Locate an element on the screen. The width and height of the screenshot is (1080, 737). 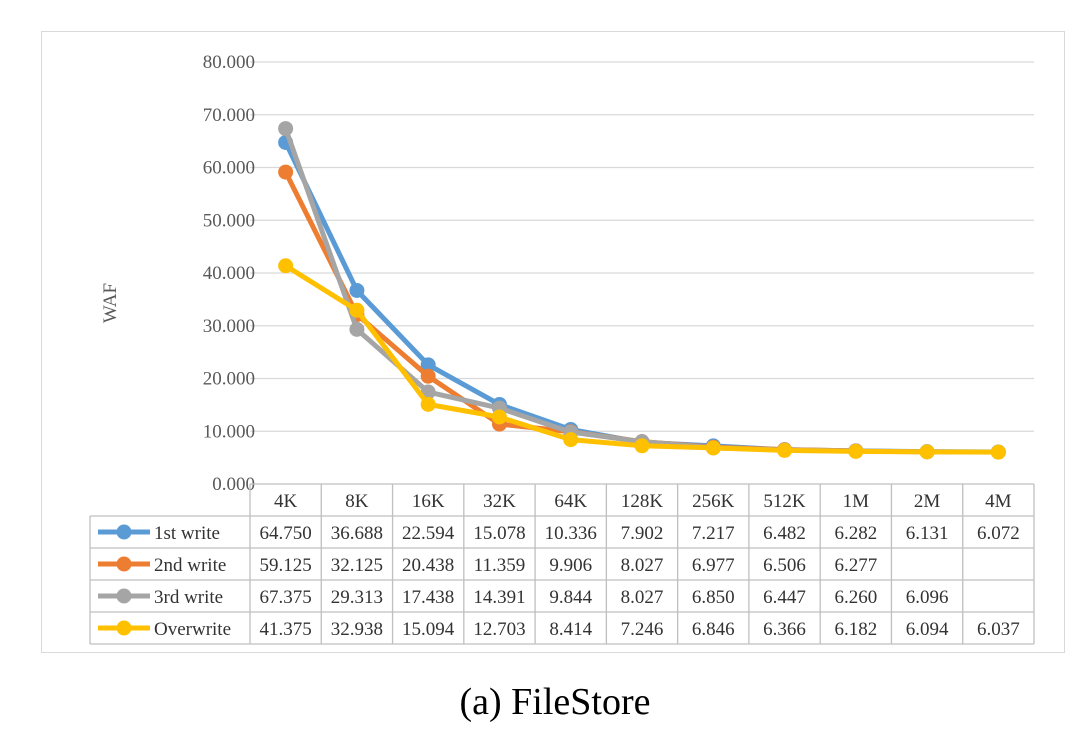
table-cell-value: 7.246 is located at coordinates (642, 629).